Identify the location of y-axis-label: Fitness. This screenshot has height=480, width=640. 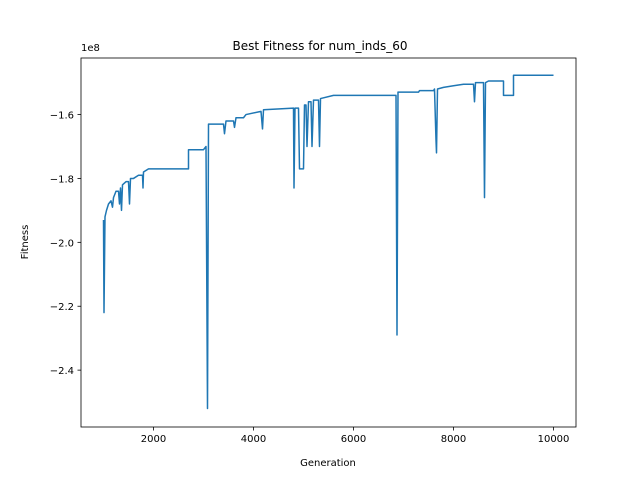
(25, 242).